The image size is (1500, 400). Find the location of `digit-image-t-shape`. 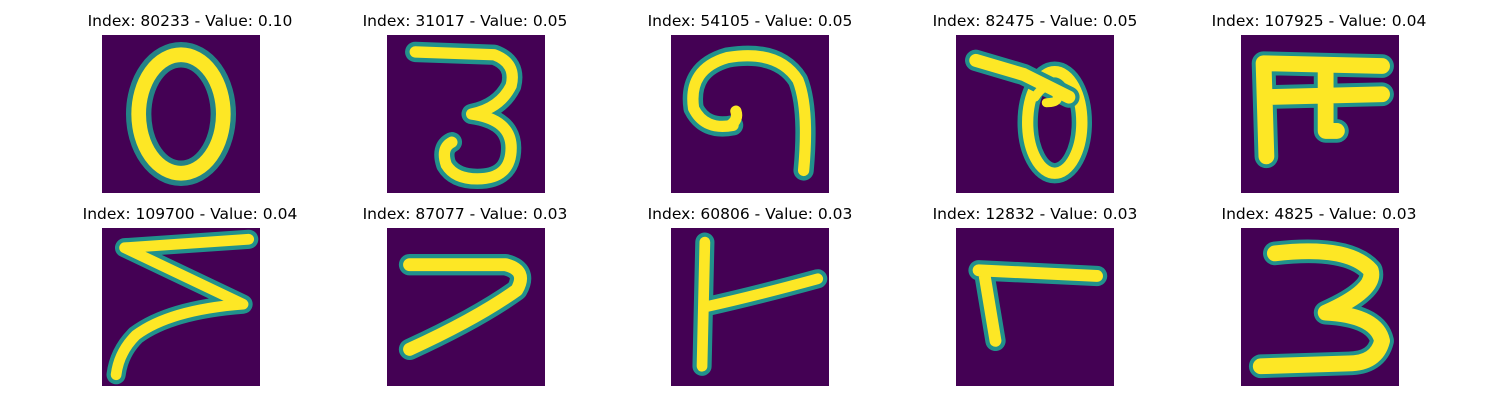

digit-image-t-shape is located at coordinates (750, 307).